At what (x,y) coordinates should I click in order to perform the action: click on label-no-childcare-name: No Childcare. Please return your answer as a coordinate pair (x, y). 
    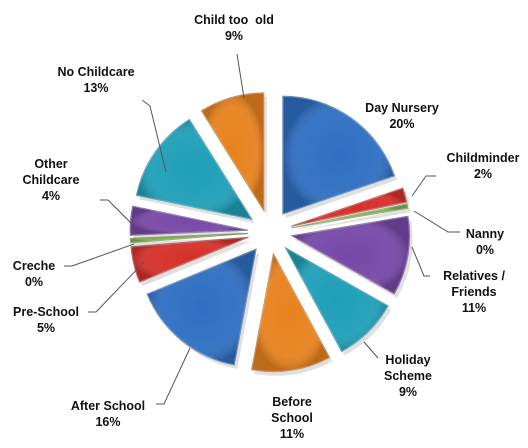
    Looking at the image, I should click on (96, 72).